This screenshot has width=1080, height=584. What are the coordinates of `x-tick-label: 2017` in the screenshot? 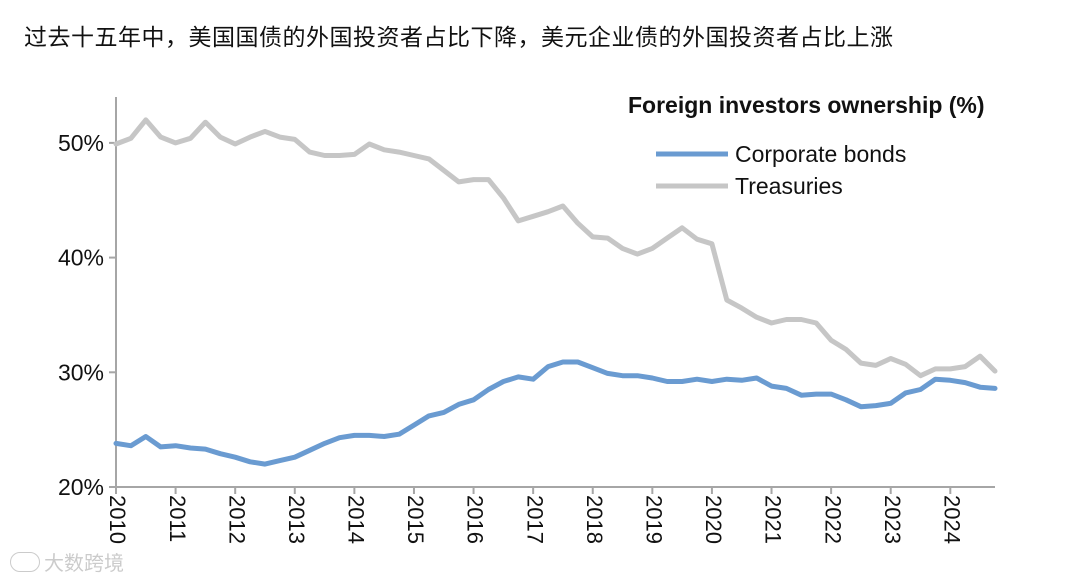 It's located at (534, 519).